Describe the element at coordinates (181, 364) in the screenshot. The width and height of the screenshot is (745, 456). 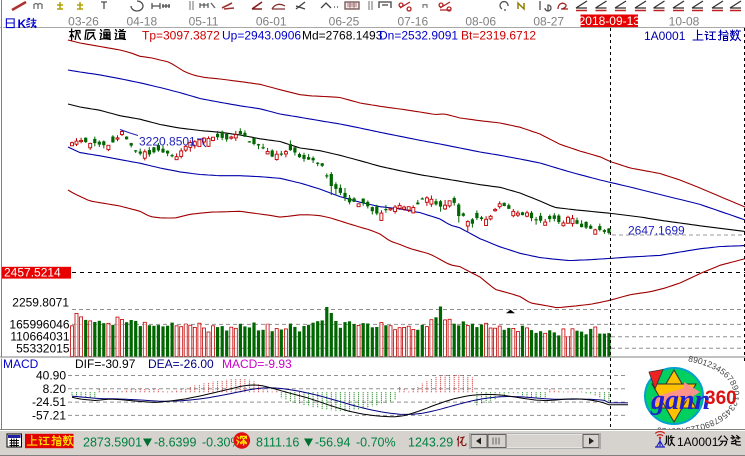
I see `svg-text: DEA=-26.00` at that location.